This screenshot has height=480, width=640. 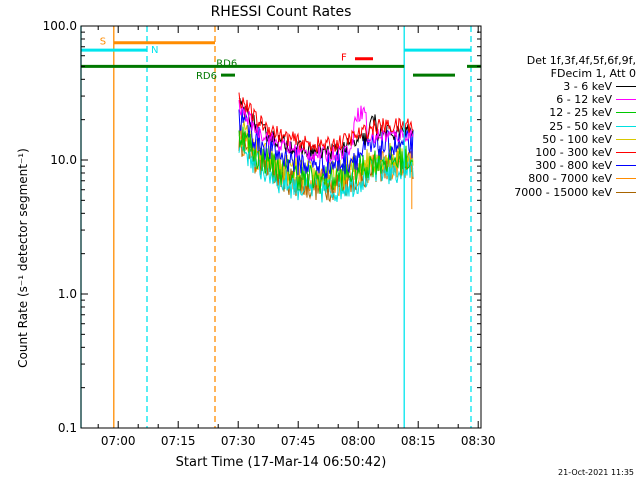 I want to click on legend-label: 25 - 50 keV, so click(x=580, y=126).